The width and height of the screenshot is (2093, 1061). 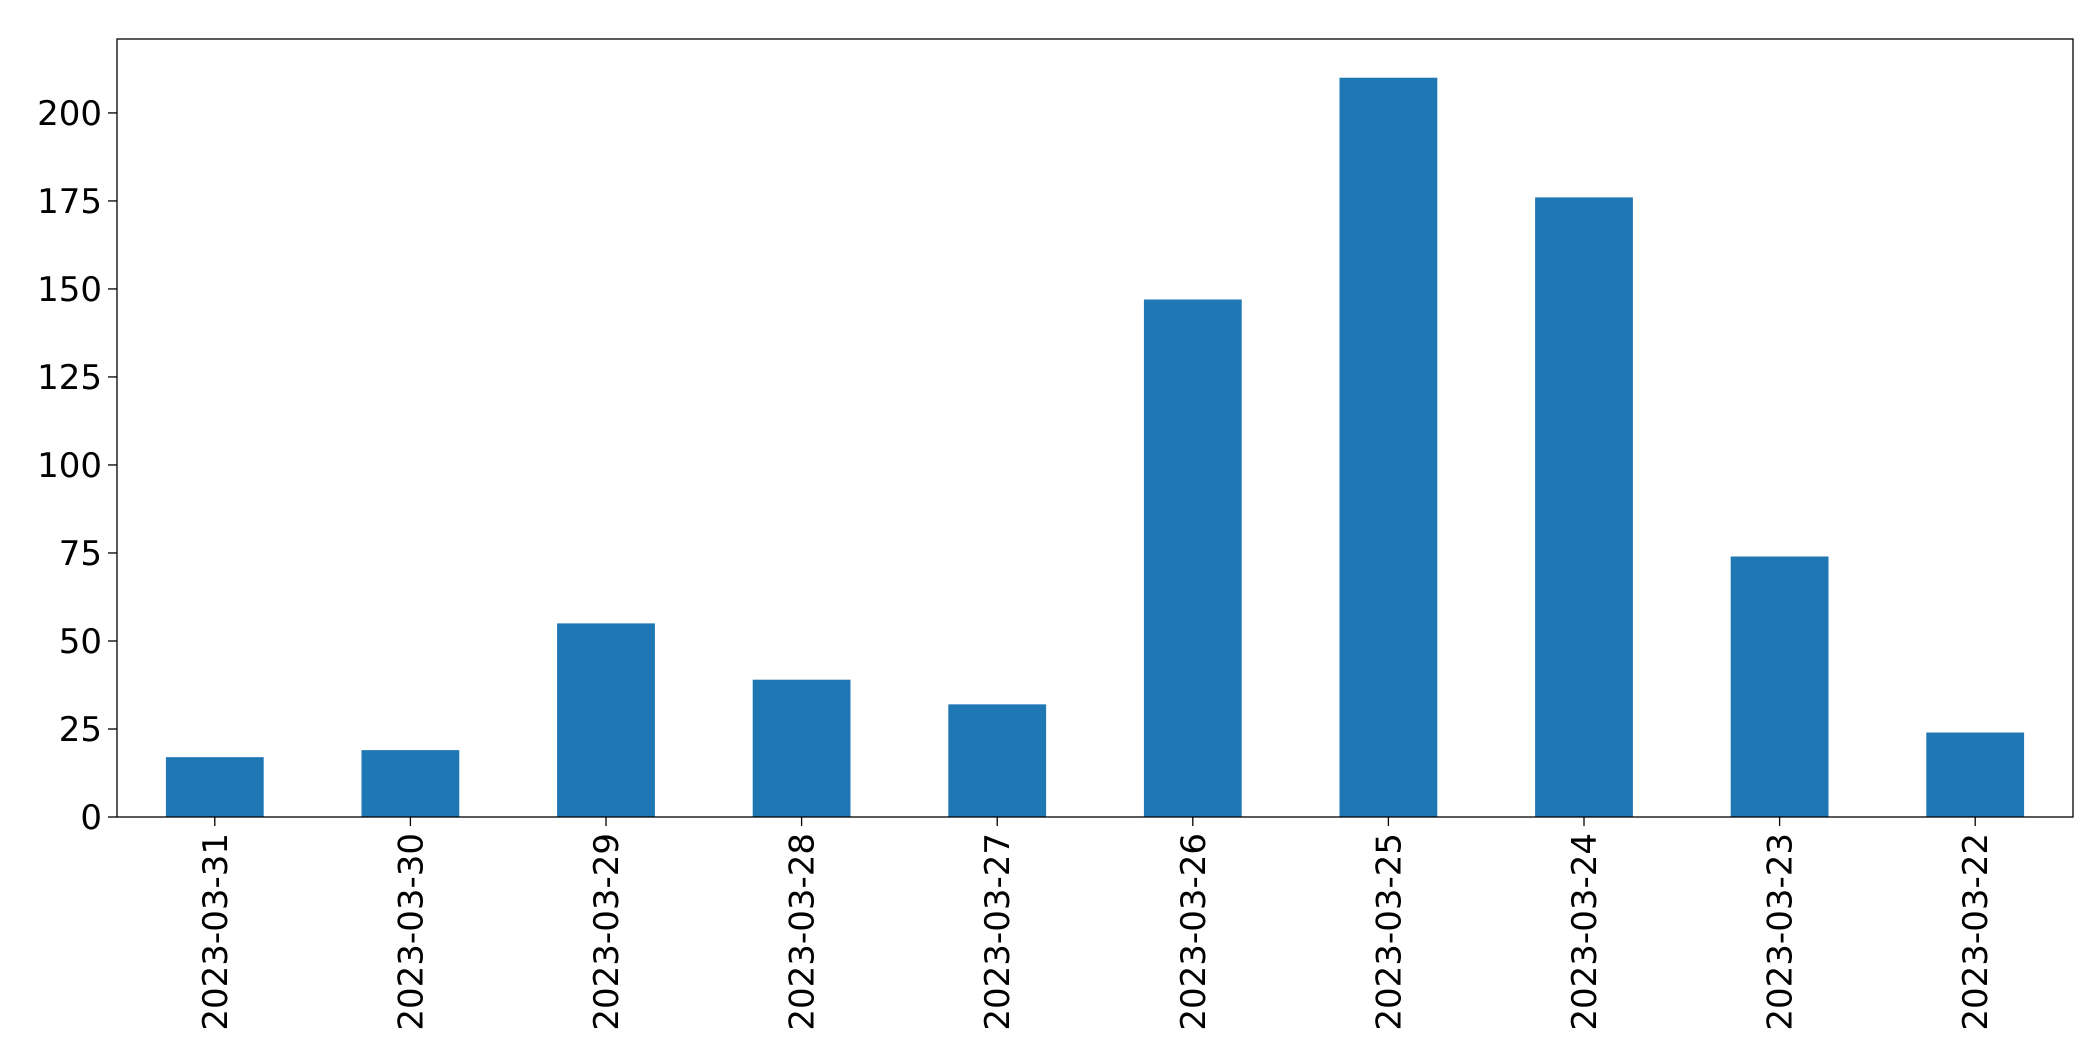 I want to click on y-tick-label: 125, so click(x=69, y=378).